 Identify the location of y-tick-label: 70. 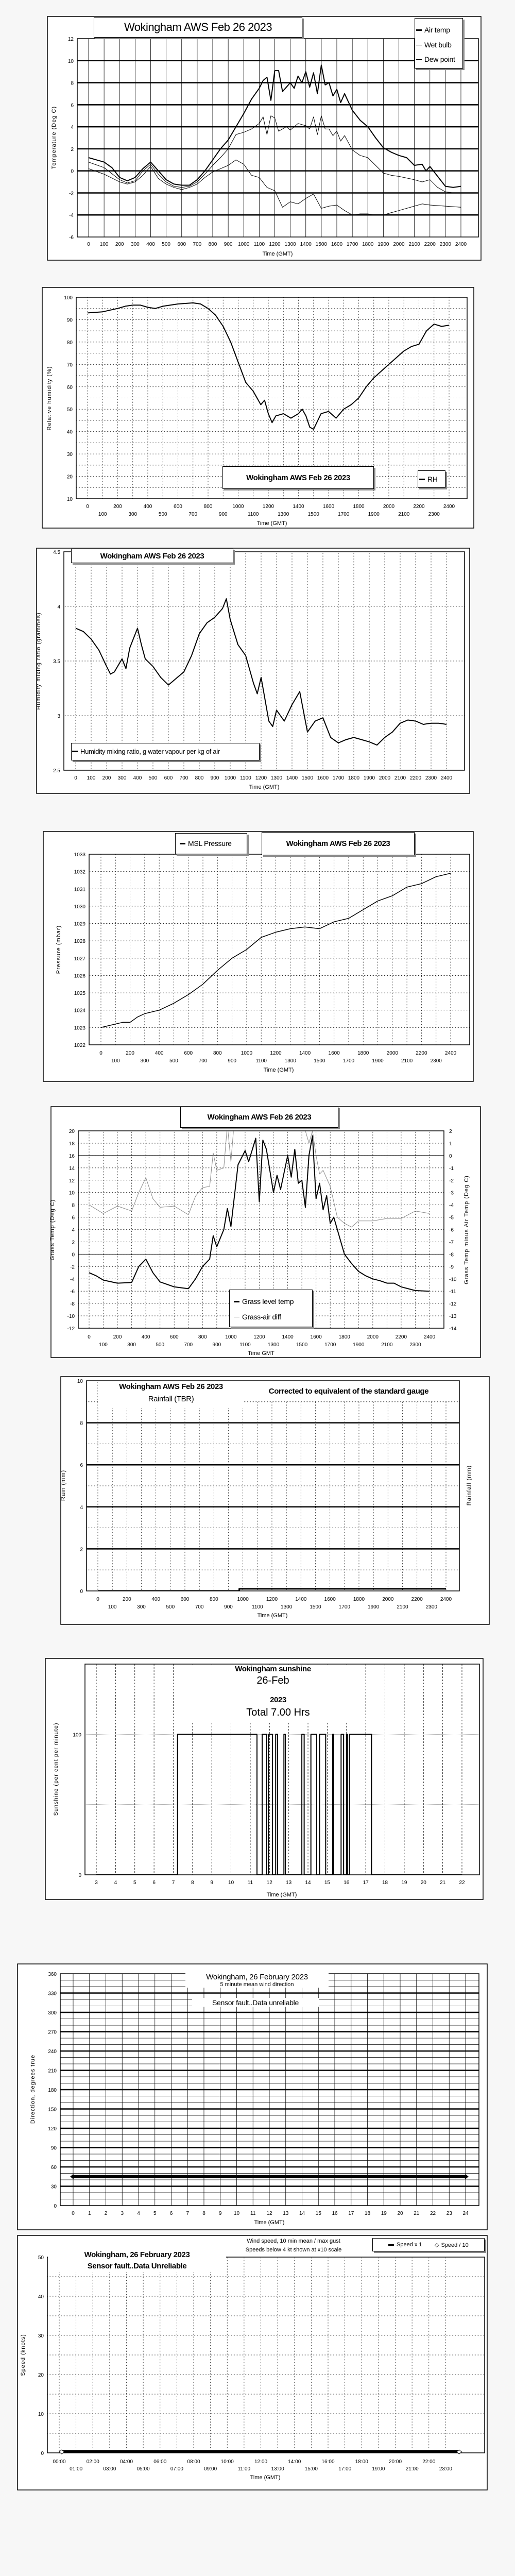
(70, 365).